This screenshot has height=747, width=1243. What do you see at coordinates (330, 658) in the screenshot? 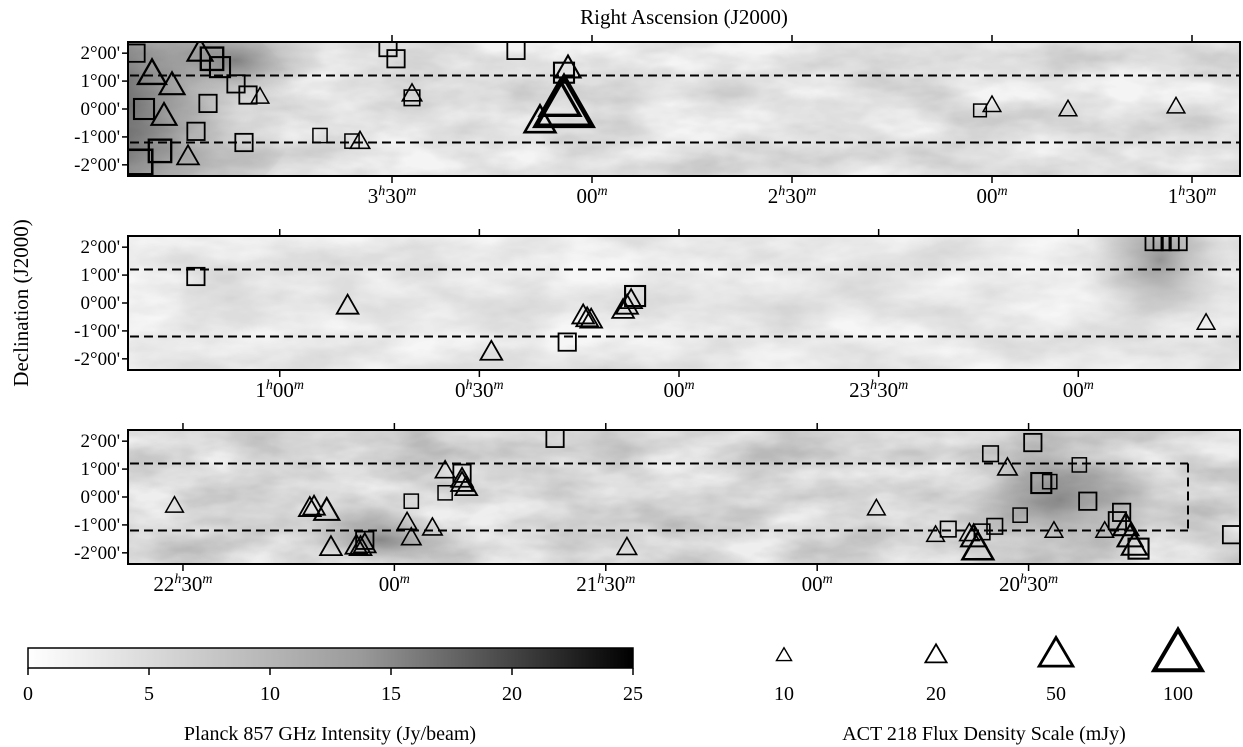
I see `colorbar-gradient` at bounding box center [330, 658].